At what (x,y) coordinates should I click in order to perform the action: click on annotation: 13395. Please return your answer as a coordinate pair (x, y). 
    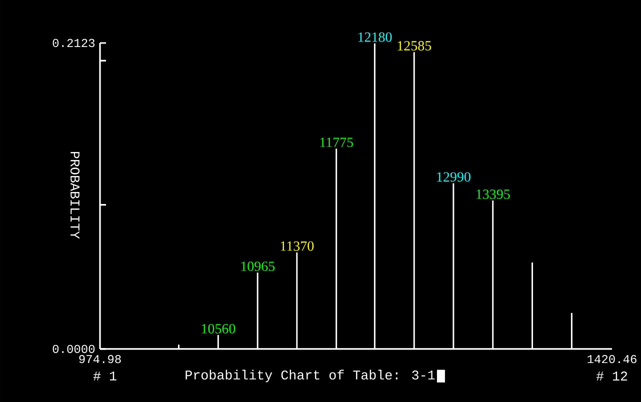
    Looking at the image, I should click on (493, 194).